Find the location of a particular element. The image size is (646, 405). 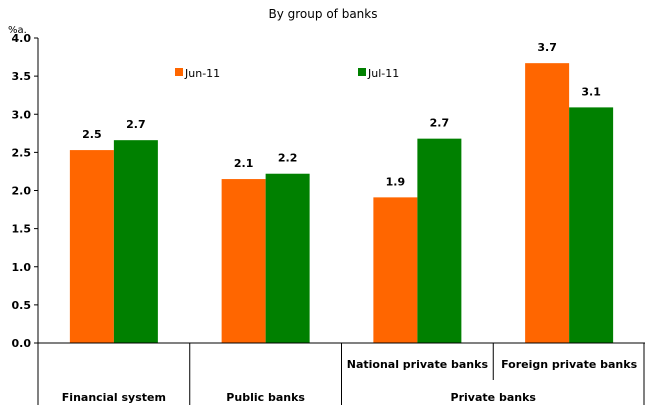

y-tick-label: 0.0 is located at coordinates (22, 343).